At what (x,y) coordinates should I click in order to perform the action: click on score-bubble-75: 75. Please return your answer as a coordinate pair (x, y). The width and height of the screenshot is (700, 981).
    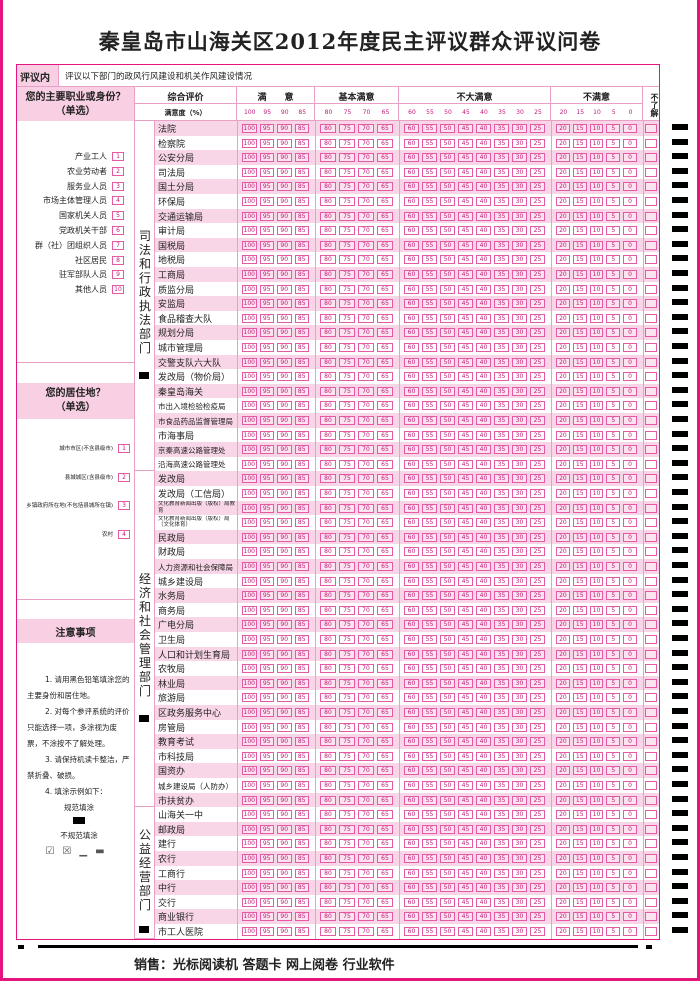
    Looking at the image, I should click on (347, 931).